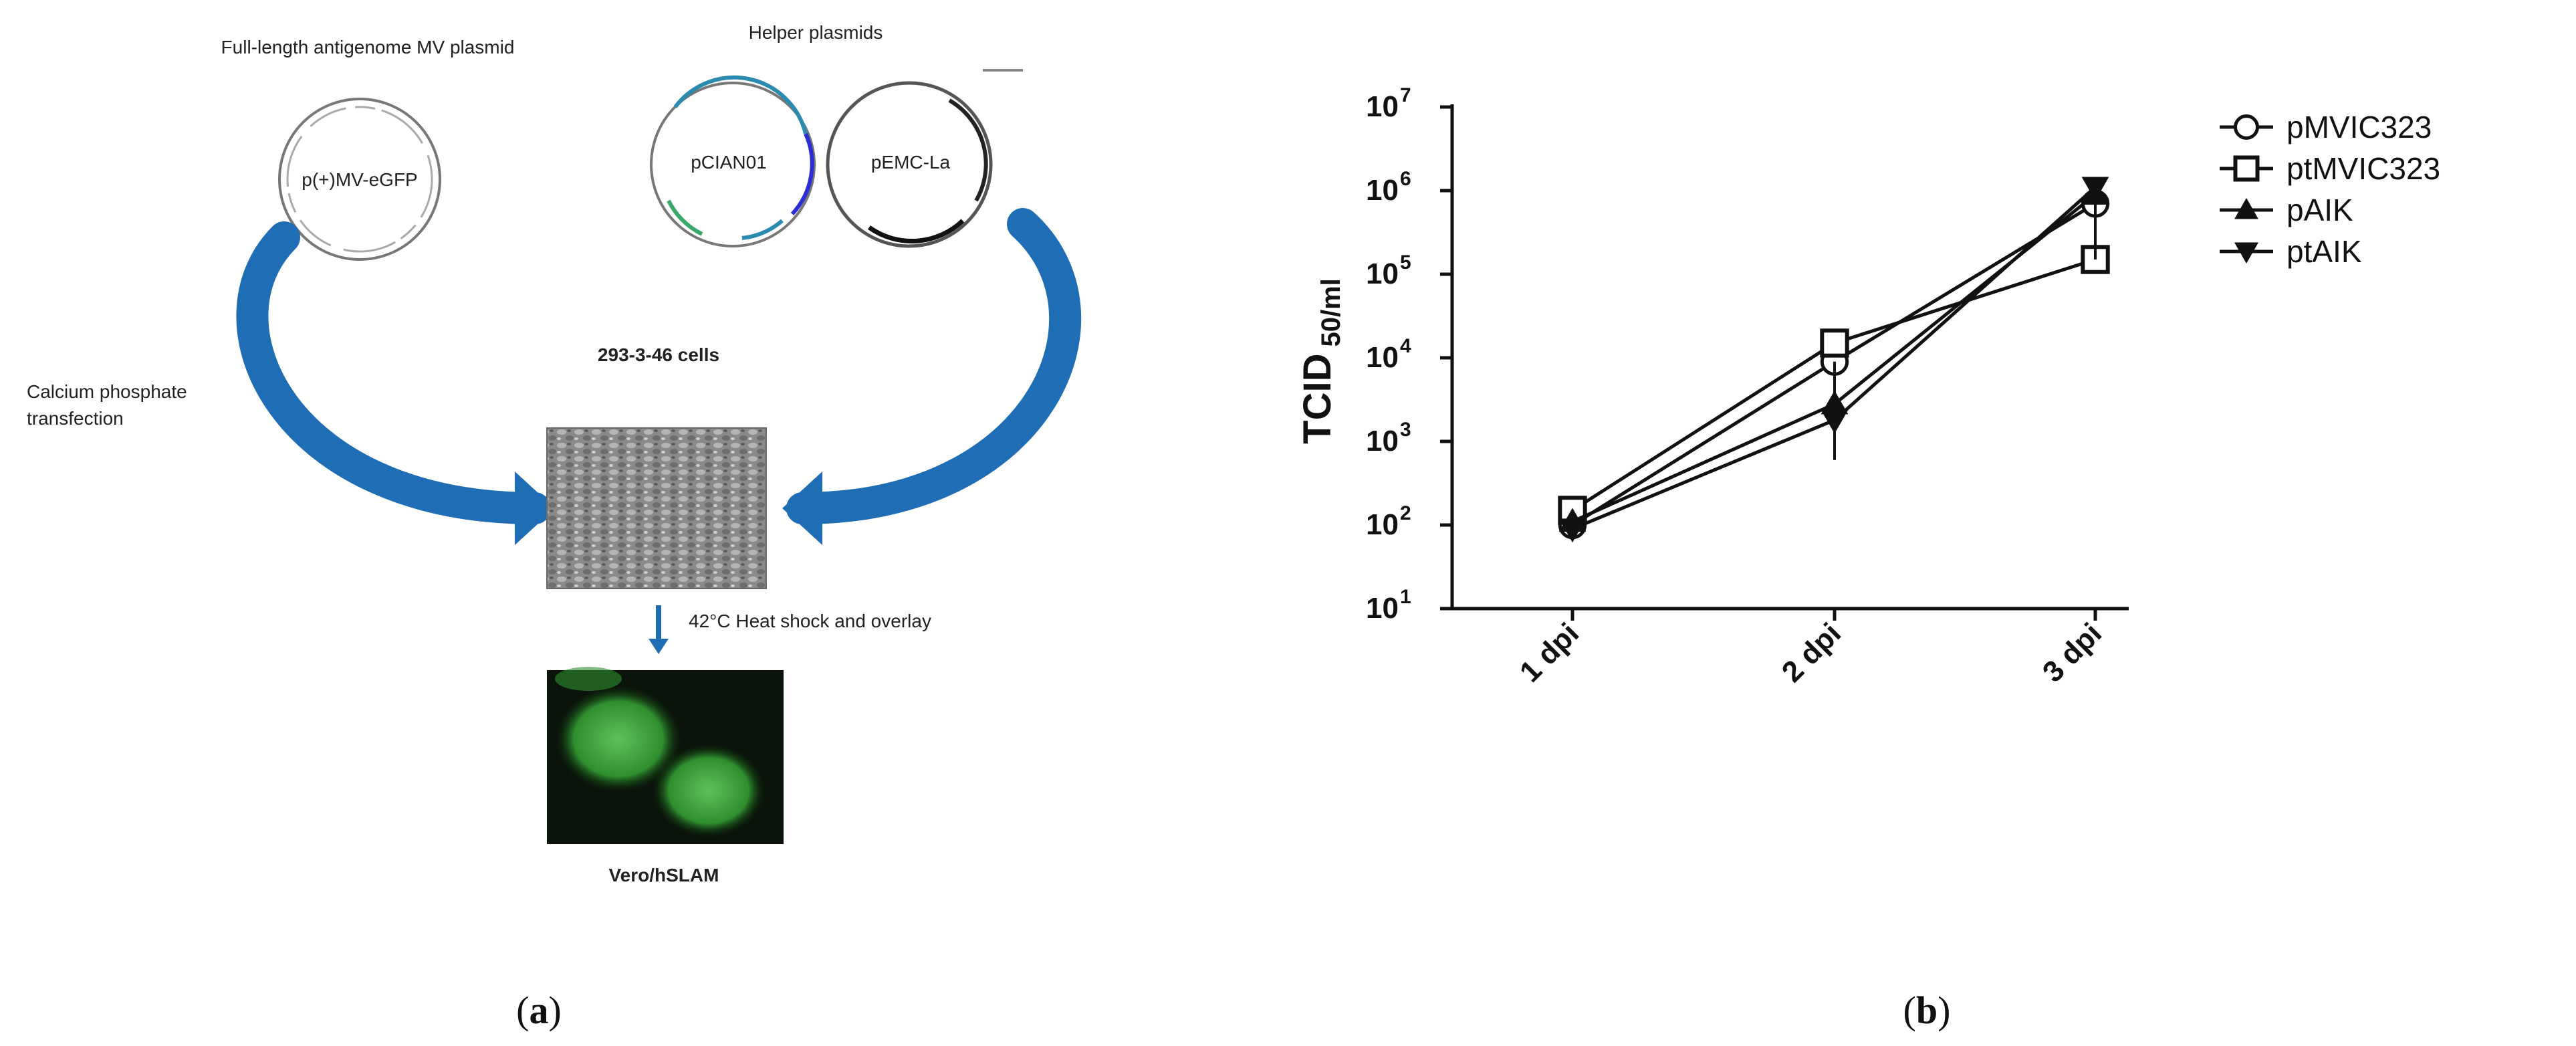 Image resolution: width=2576 pixels, height=1046 pixels. What do you see at coordinates (2072, 652) in the screenshot?
I see `x-tick-label: 3 dpi` at bounding box center [2072, 652].